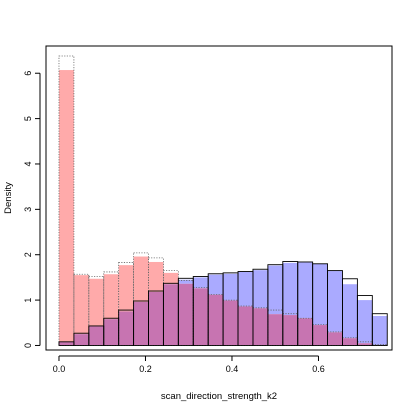 The height and width of the screenshot is (415, 415). I want to click on y-axis: 0 1 2 3 4 5 6, so click(32, 209).